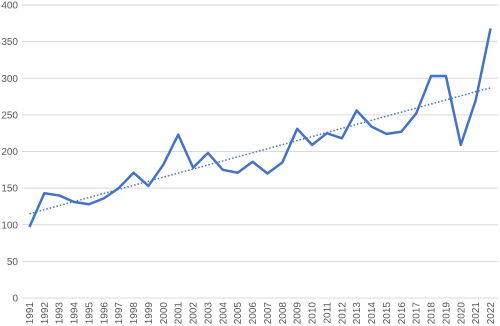 The image size is (500, 326). What do you see at coordinates (208, 313) in the screenshot?
I see `x-tick-label: 2003` at bounding box center [208, 313].